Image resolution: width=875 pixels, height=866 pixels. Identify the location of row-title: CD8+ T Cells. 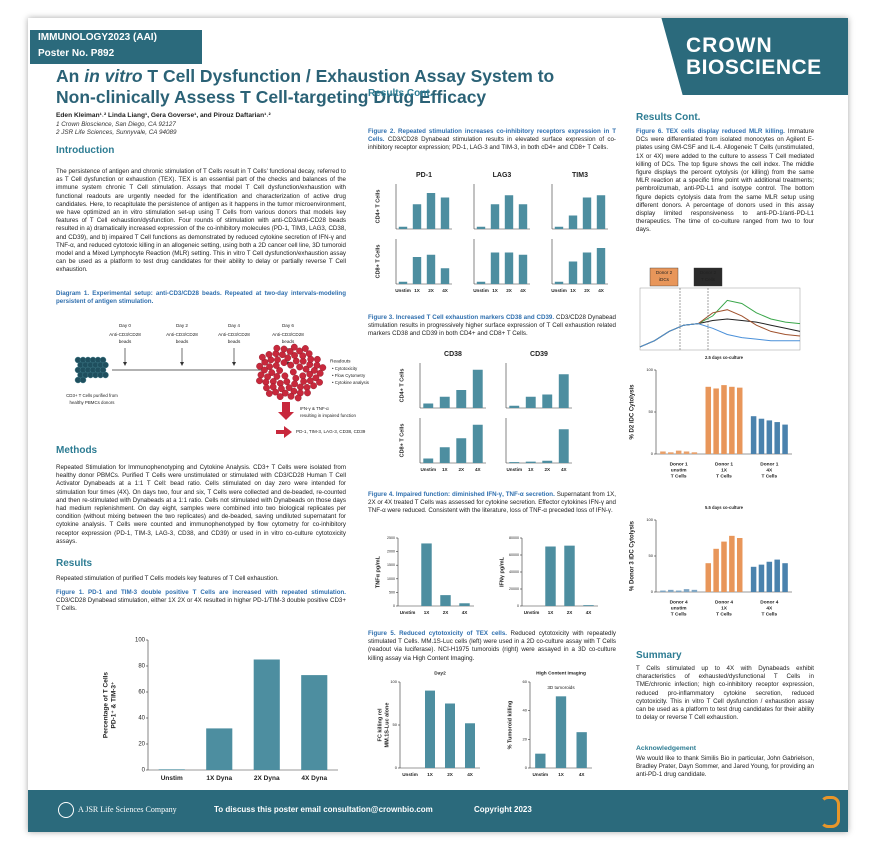
(378, 262).